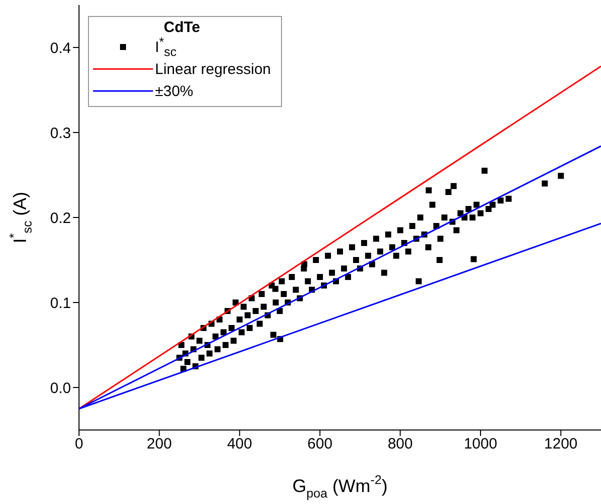 The height and width of the screenshot is (504, 601). What do you see at coordinates (213, 69) in the screenshot?
I see `legend-label: Linear regression` at bounding box center [213, 69].